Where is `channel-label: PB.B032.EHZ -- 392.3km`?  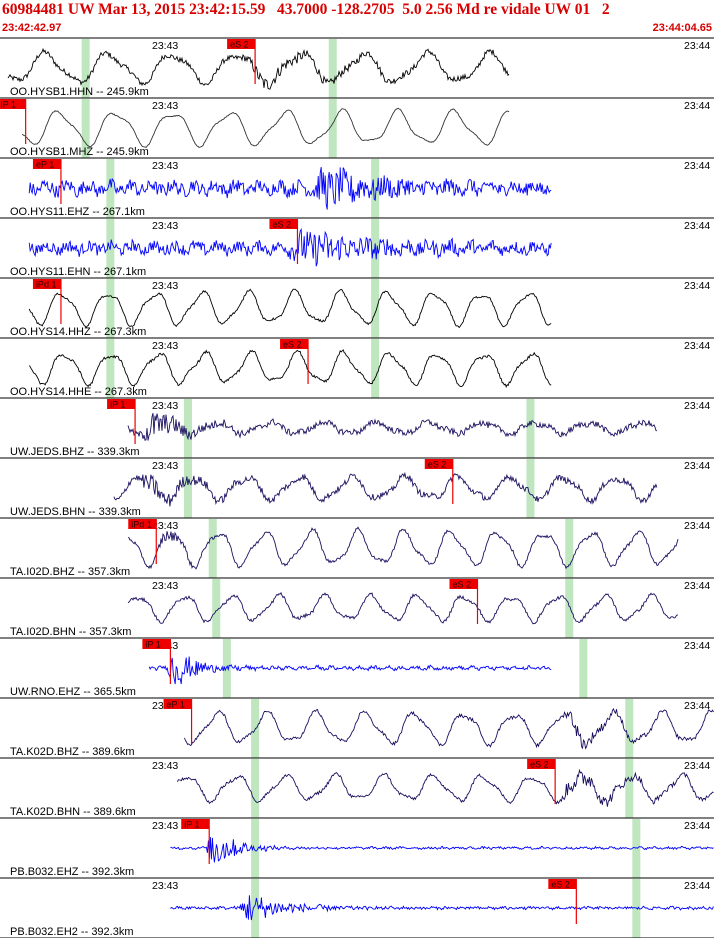
channel-label: PB.B032.EHZ -- 392.3km is located at coordinates (72, 872).